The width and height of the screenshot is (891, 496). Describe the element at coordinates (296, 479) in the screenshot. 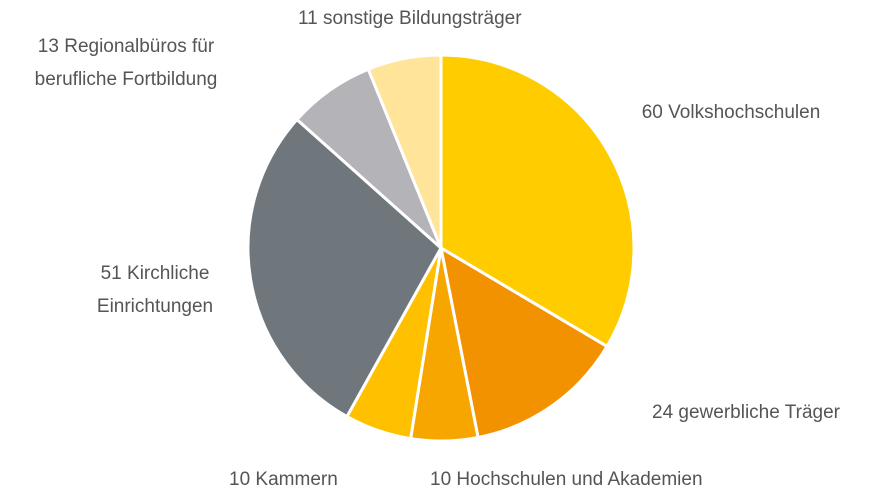

I see `slice-category: Kammern` at that location.